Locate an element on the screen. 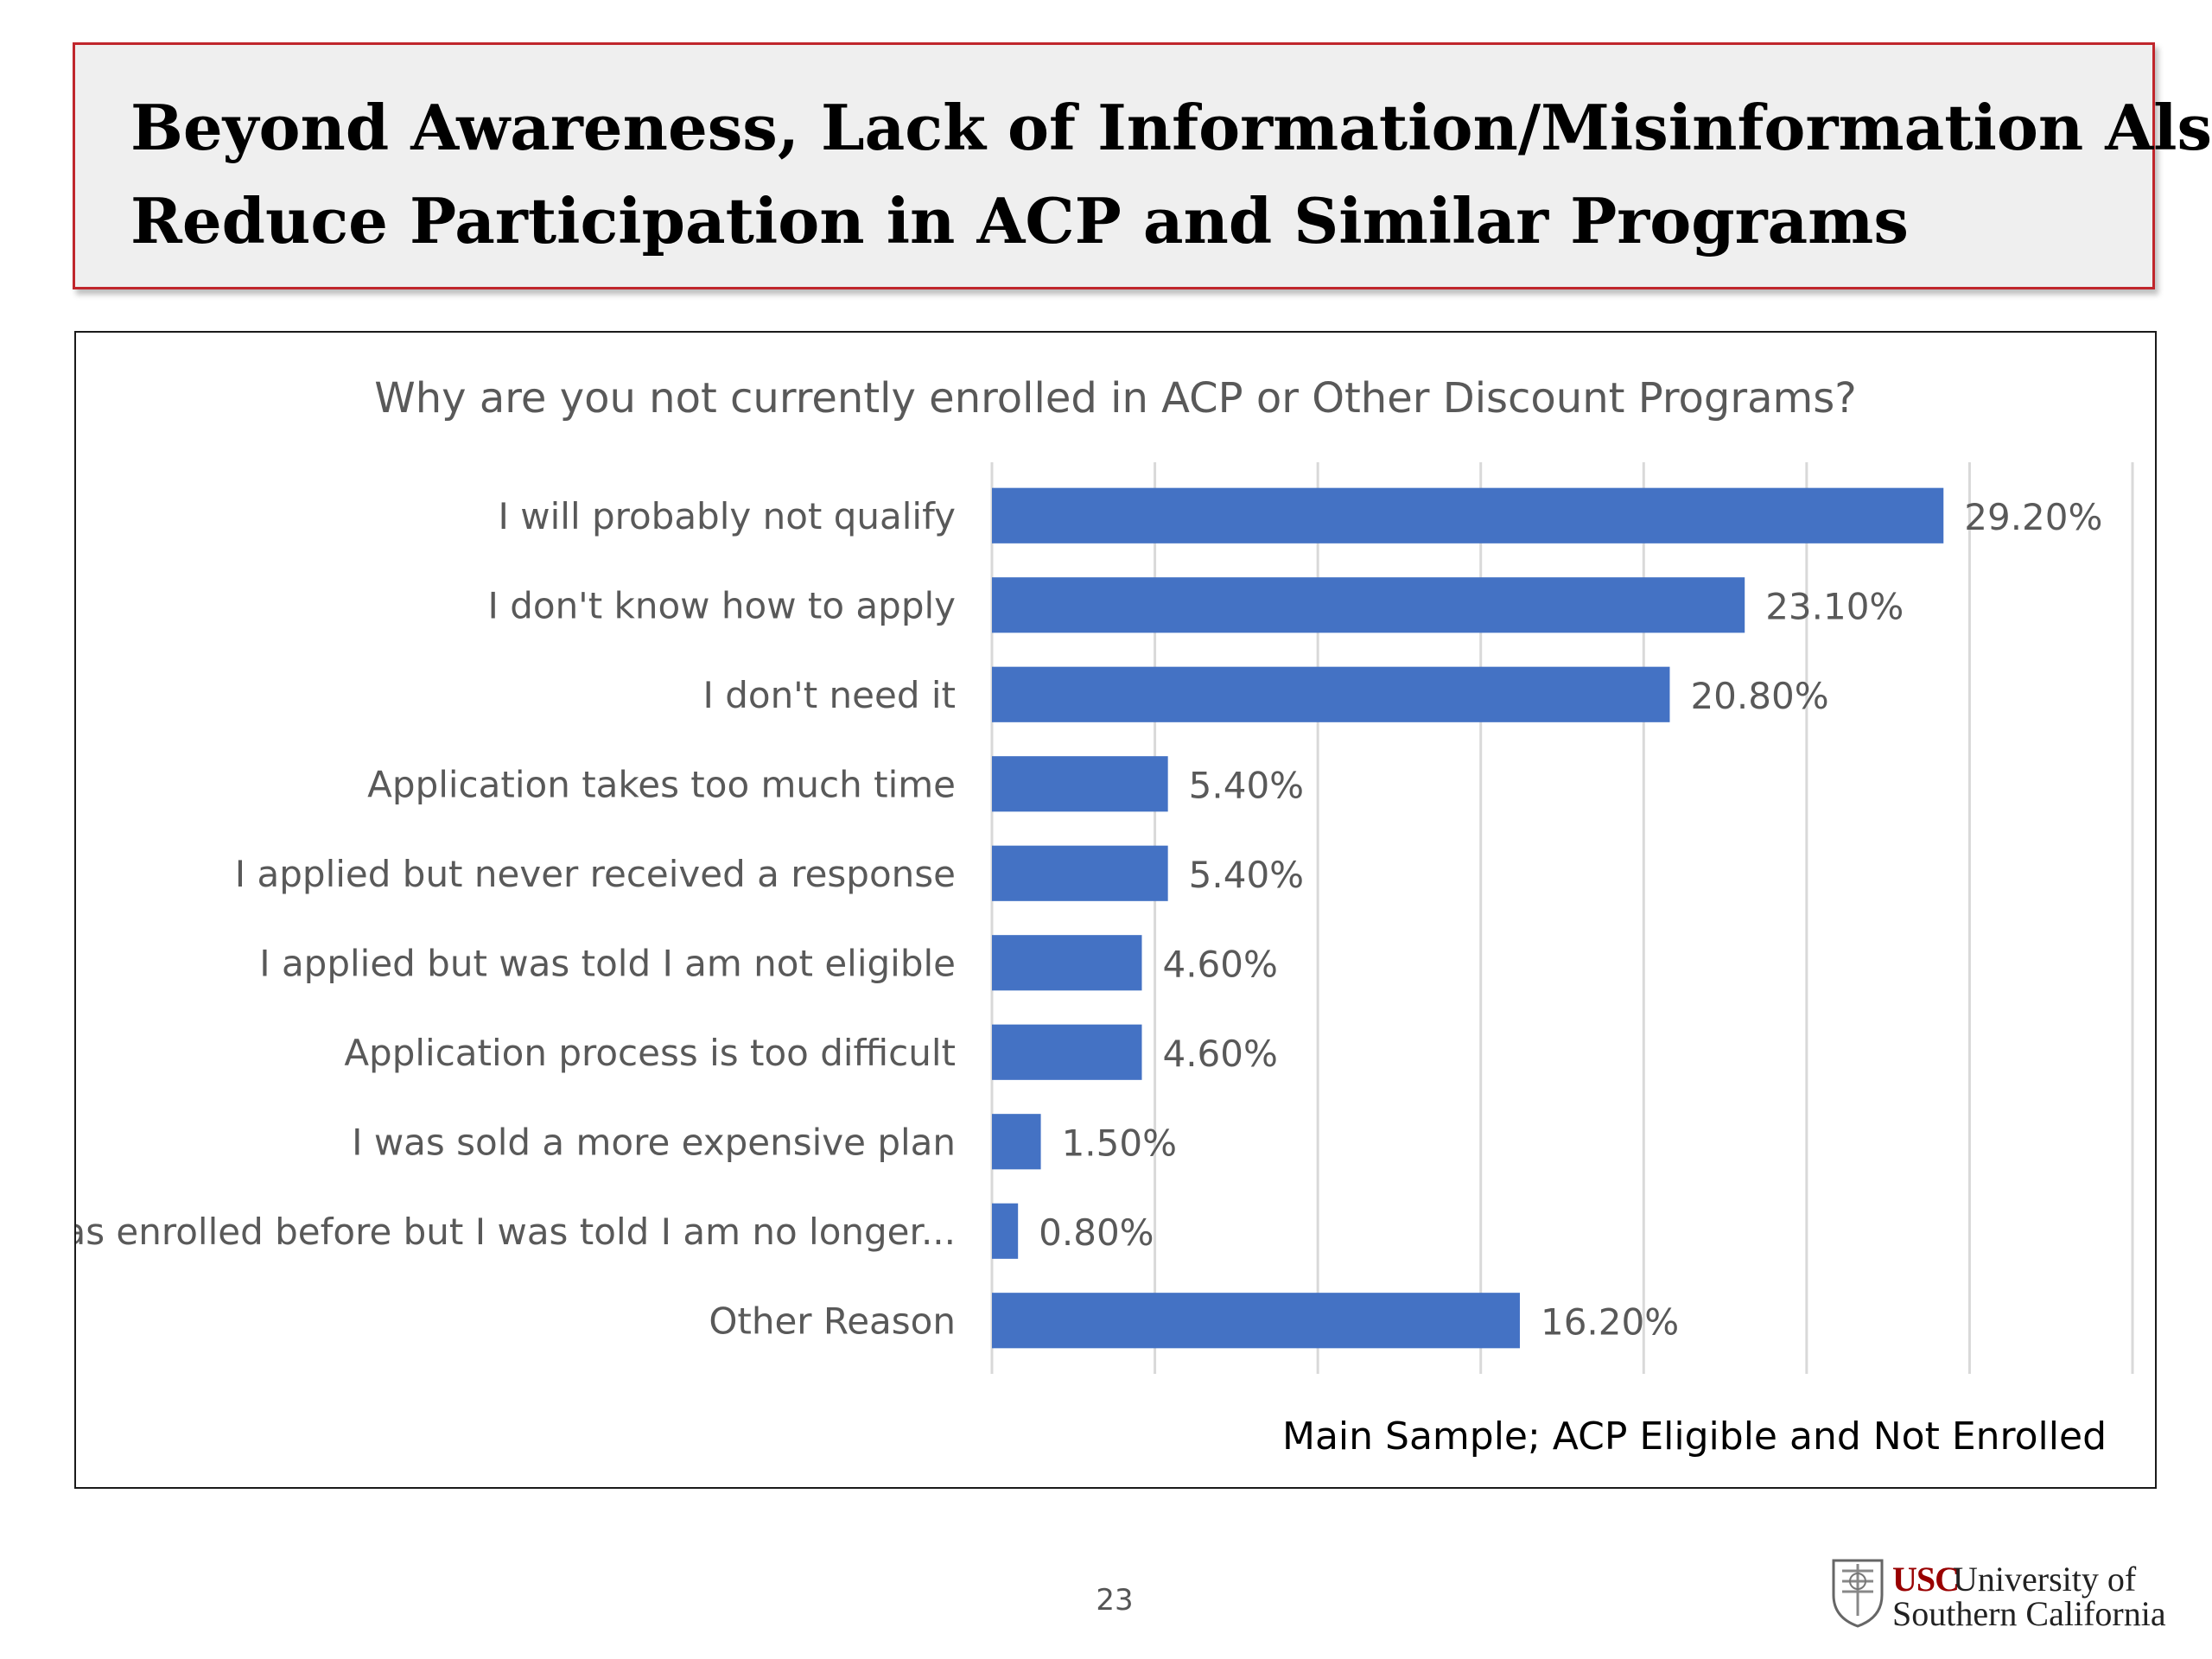  logo-usc-text: USC is located at coordinates (1926, 1579).